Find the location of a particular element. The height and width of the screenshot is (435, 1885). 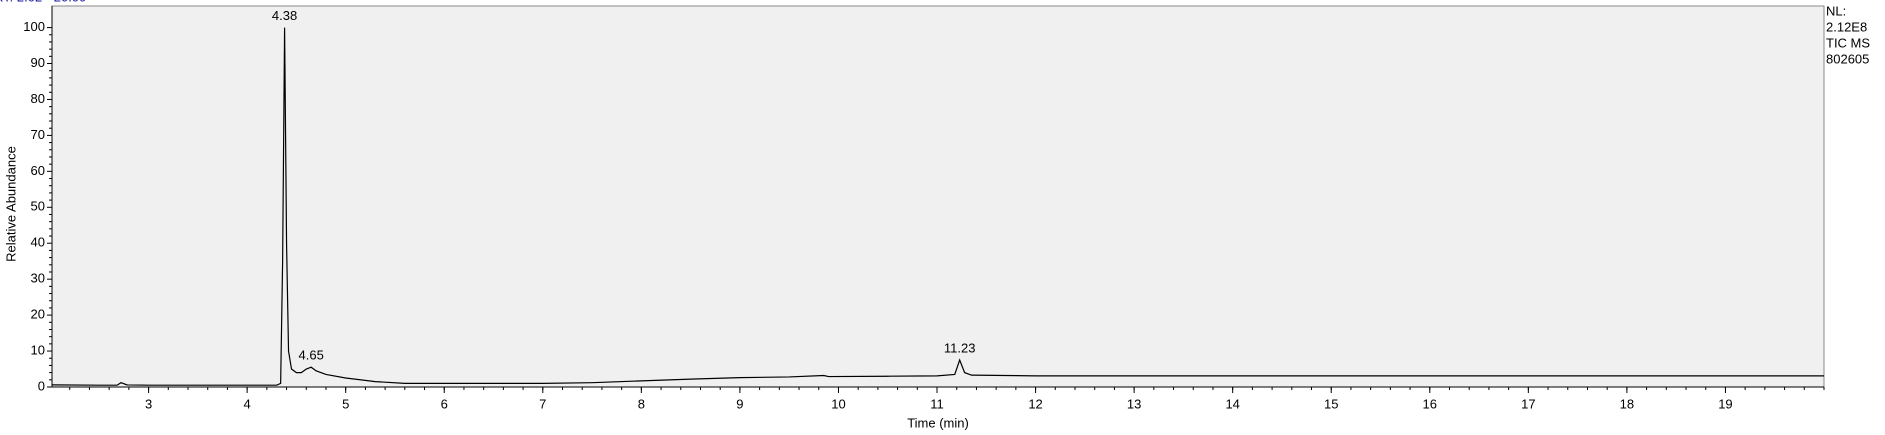

y-tick-label: 30 is located at coordinates (38, 278).